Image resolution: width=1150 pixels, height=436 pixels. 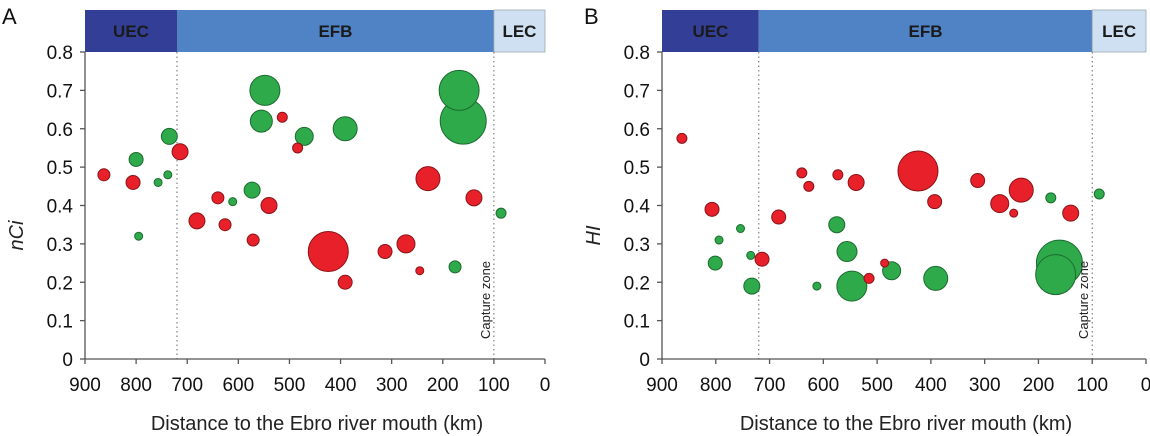 I want to click on y-tick-label: 0, so click(x=644, y=360).